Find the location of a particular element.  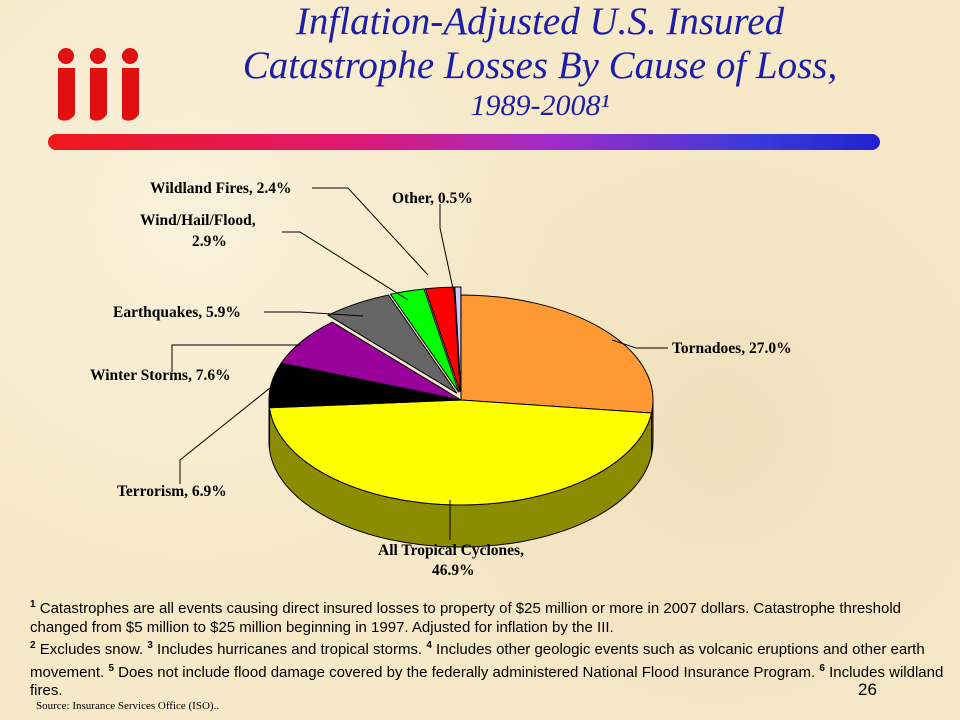

iii-logo is located at coordinates (98, 84).